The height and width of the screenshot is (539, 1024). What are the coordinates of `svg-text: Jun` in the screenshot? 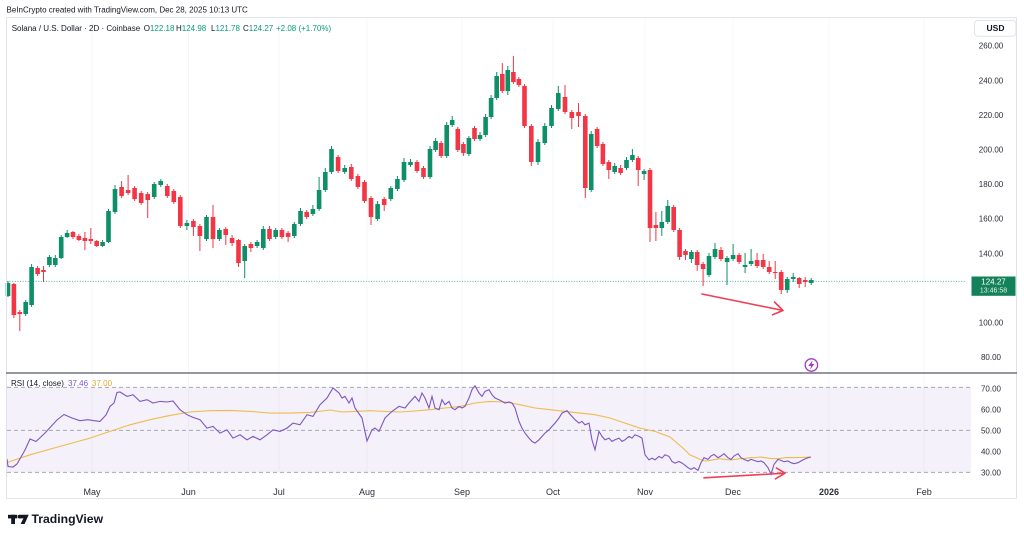 It's located at (188, 492).